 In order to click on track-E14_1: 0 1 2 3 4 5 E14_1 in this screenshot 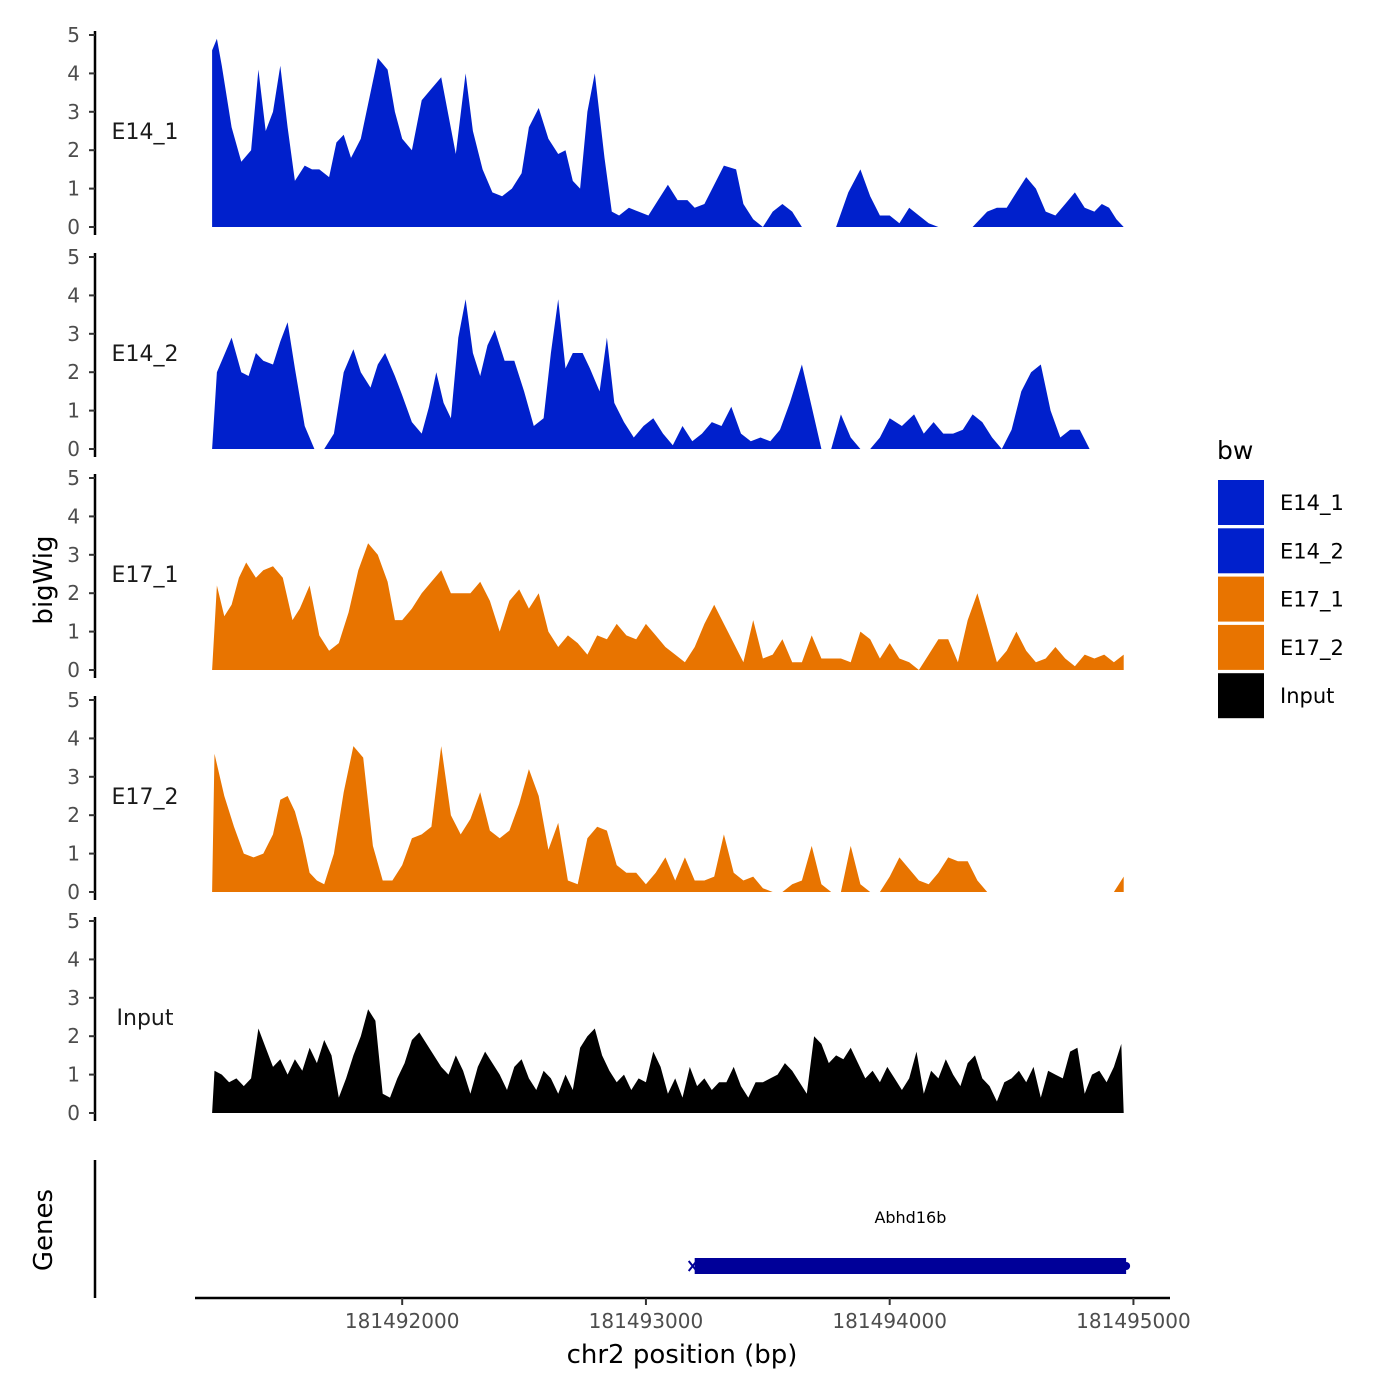, I will do `click(595, 131)`.